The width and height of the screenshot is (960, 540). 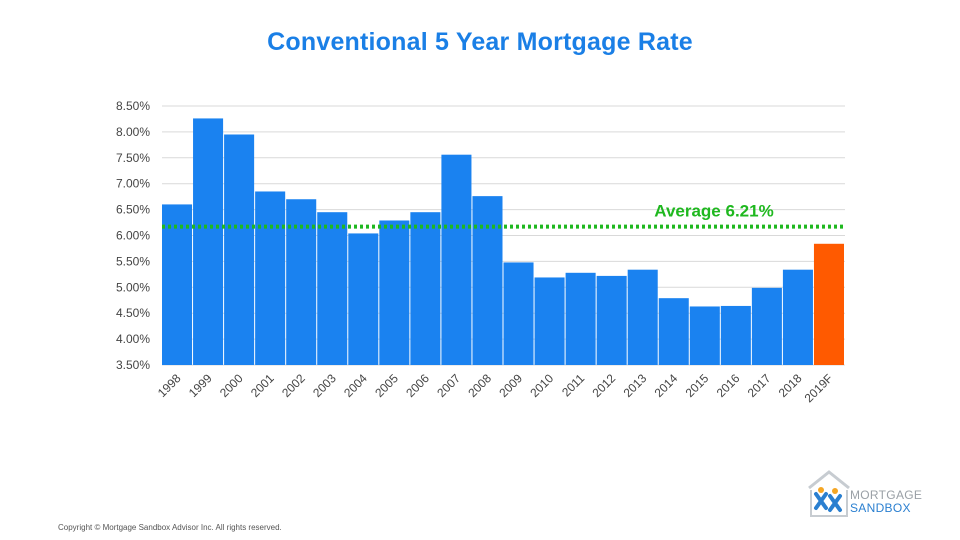 What do you see at coordinates (417, 385) in the screenshot?
I see `x-tick-label: 2006` at bounding box center [417, 385].